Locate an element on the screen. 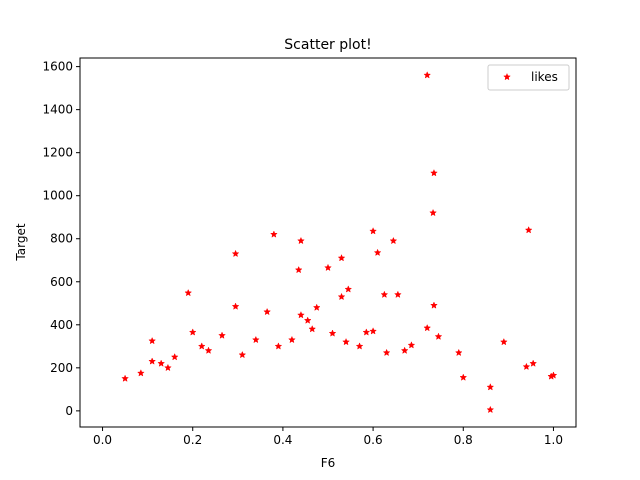 This screenshot has width=640, height=480. y-axis: 0 200 400 600 800 1000 1200 1400 1600 is located at coordinates (61, 239).